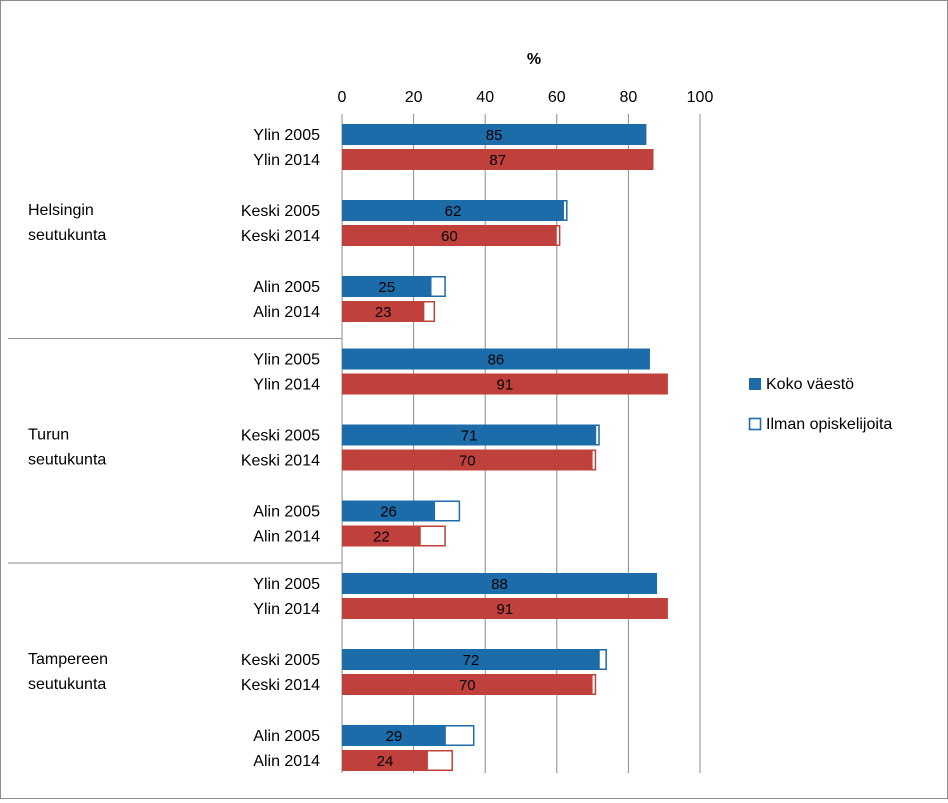 This screenshot has height=803, width=948. What do you see at coordinates (48, 435) in the screenshot?
I see `group-label: Turun` at bounding box center [48, 435].